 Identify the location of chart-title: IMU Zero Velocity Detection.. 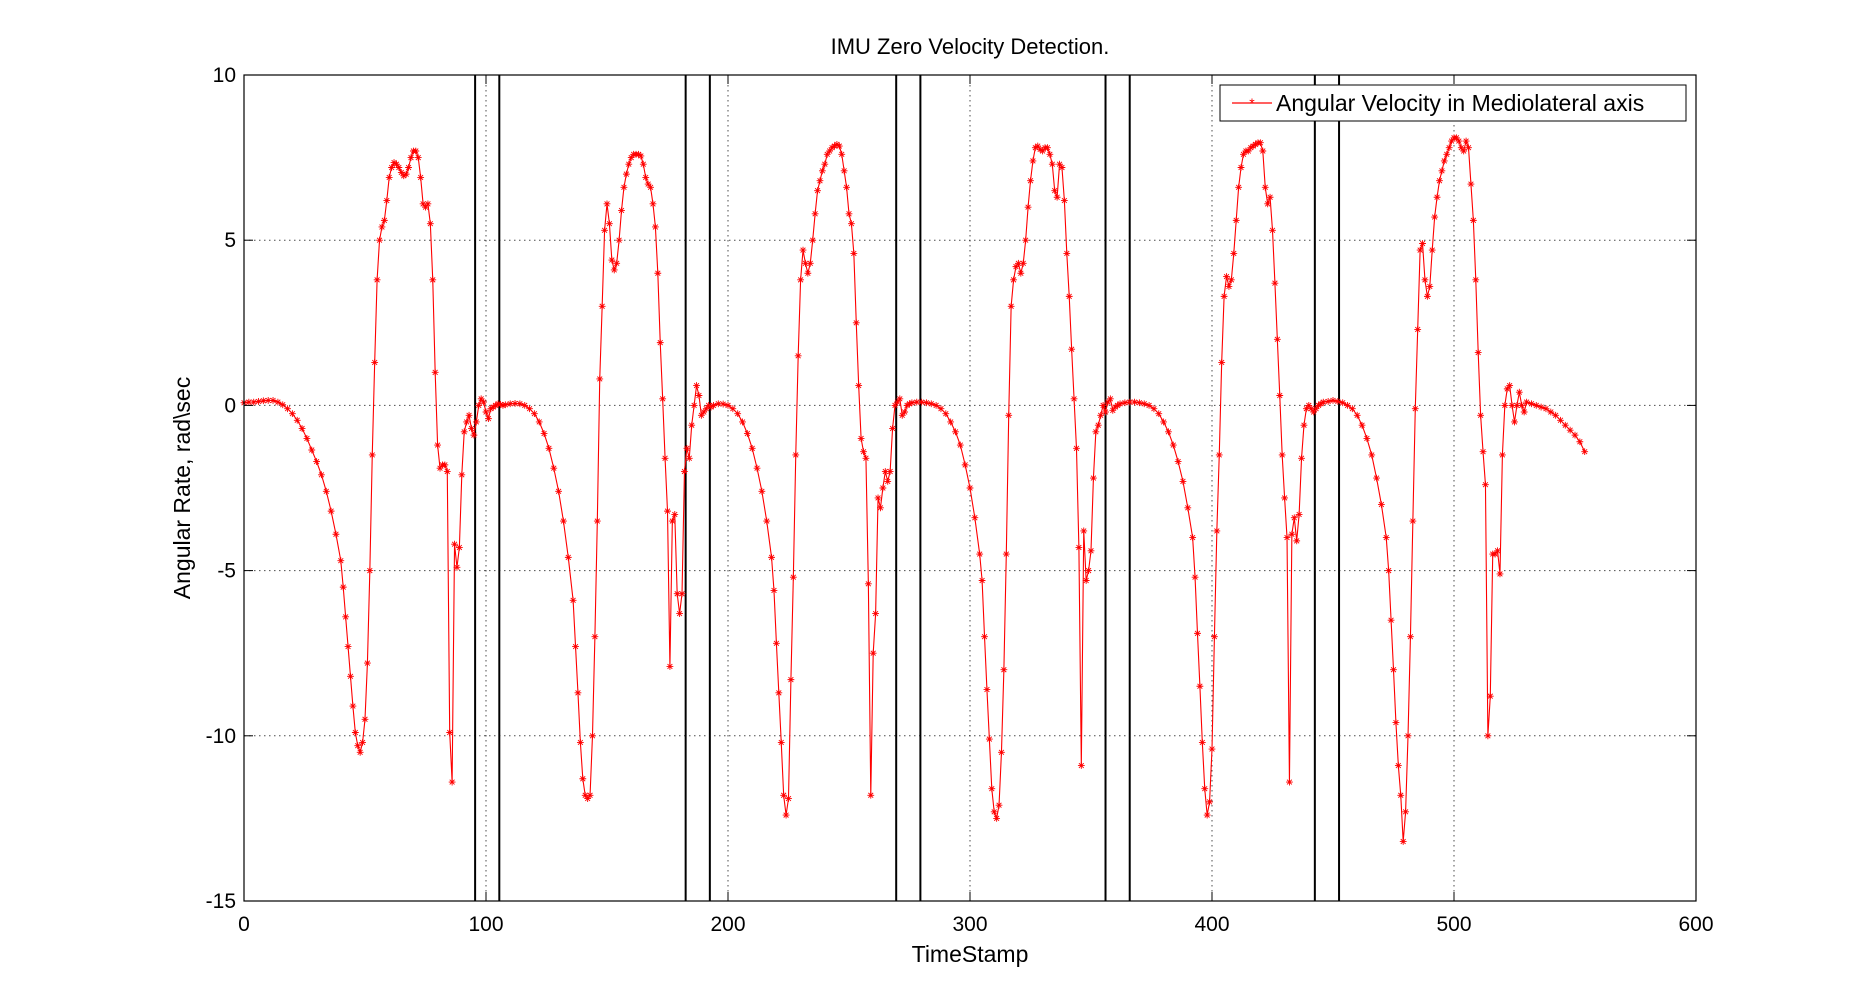
(970, 46).